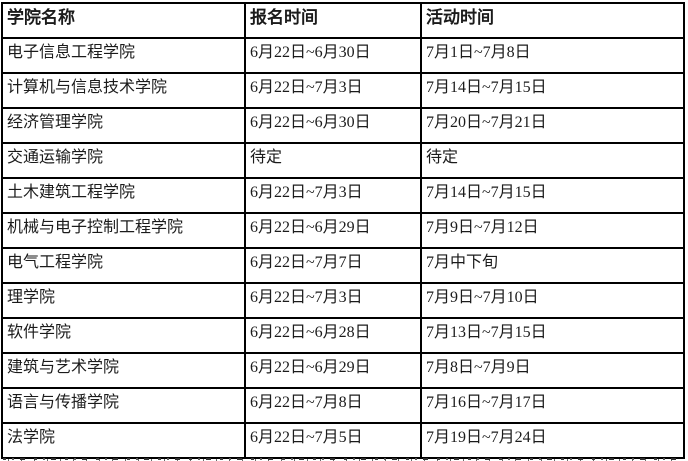 This screenshot has height=461, width=688. What do you see at coordinates (343, 459) in the screenshot?
I see `clipped-text-line` at bounding box center [343, 459].